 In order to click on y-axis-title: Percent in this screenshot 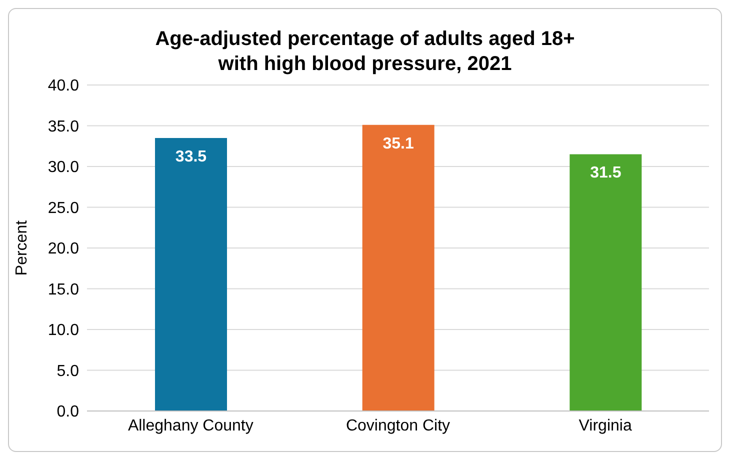, I will do `click(22, 248)`.